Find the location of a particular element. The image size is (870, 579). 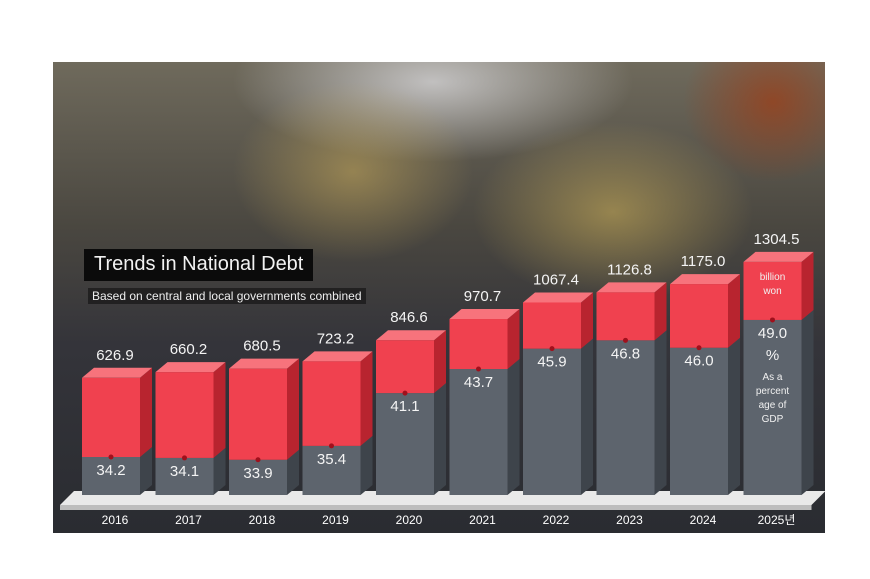

pct-label: 45.9 is located at coordinates (551, 362).